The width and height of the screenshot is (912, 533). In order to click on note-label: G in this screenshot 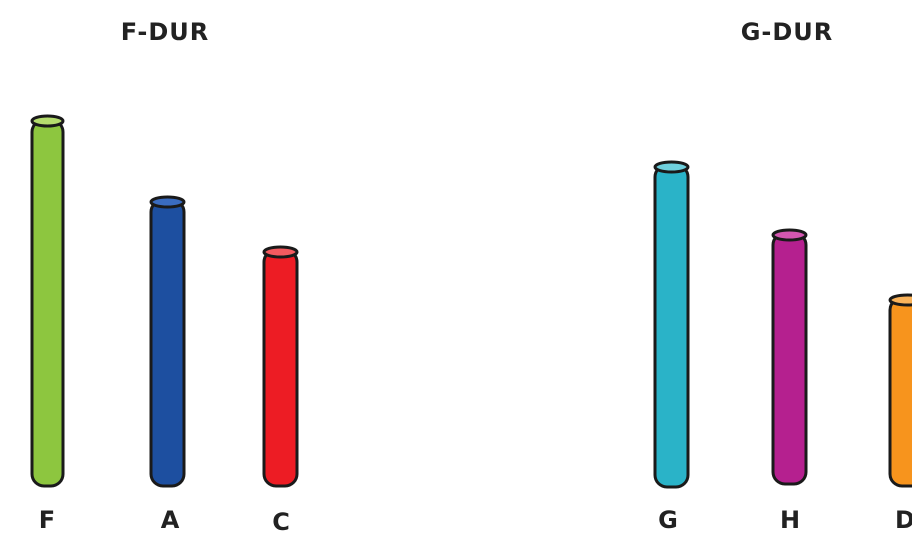, I will do `click(668, 519)`.